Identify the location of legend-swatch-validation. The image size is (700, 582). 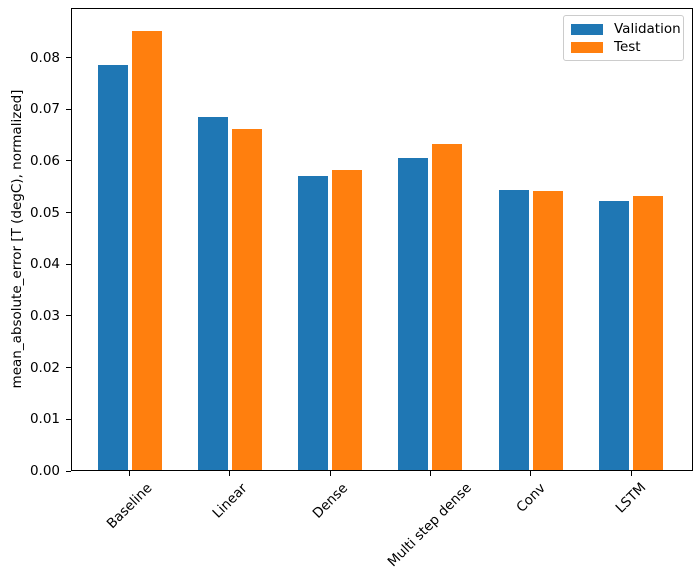
(587, 29).